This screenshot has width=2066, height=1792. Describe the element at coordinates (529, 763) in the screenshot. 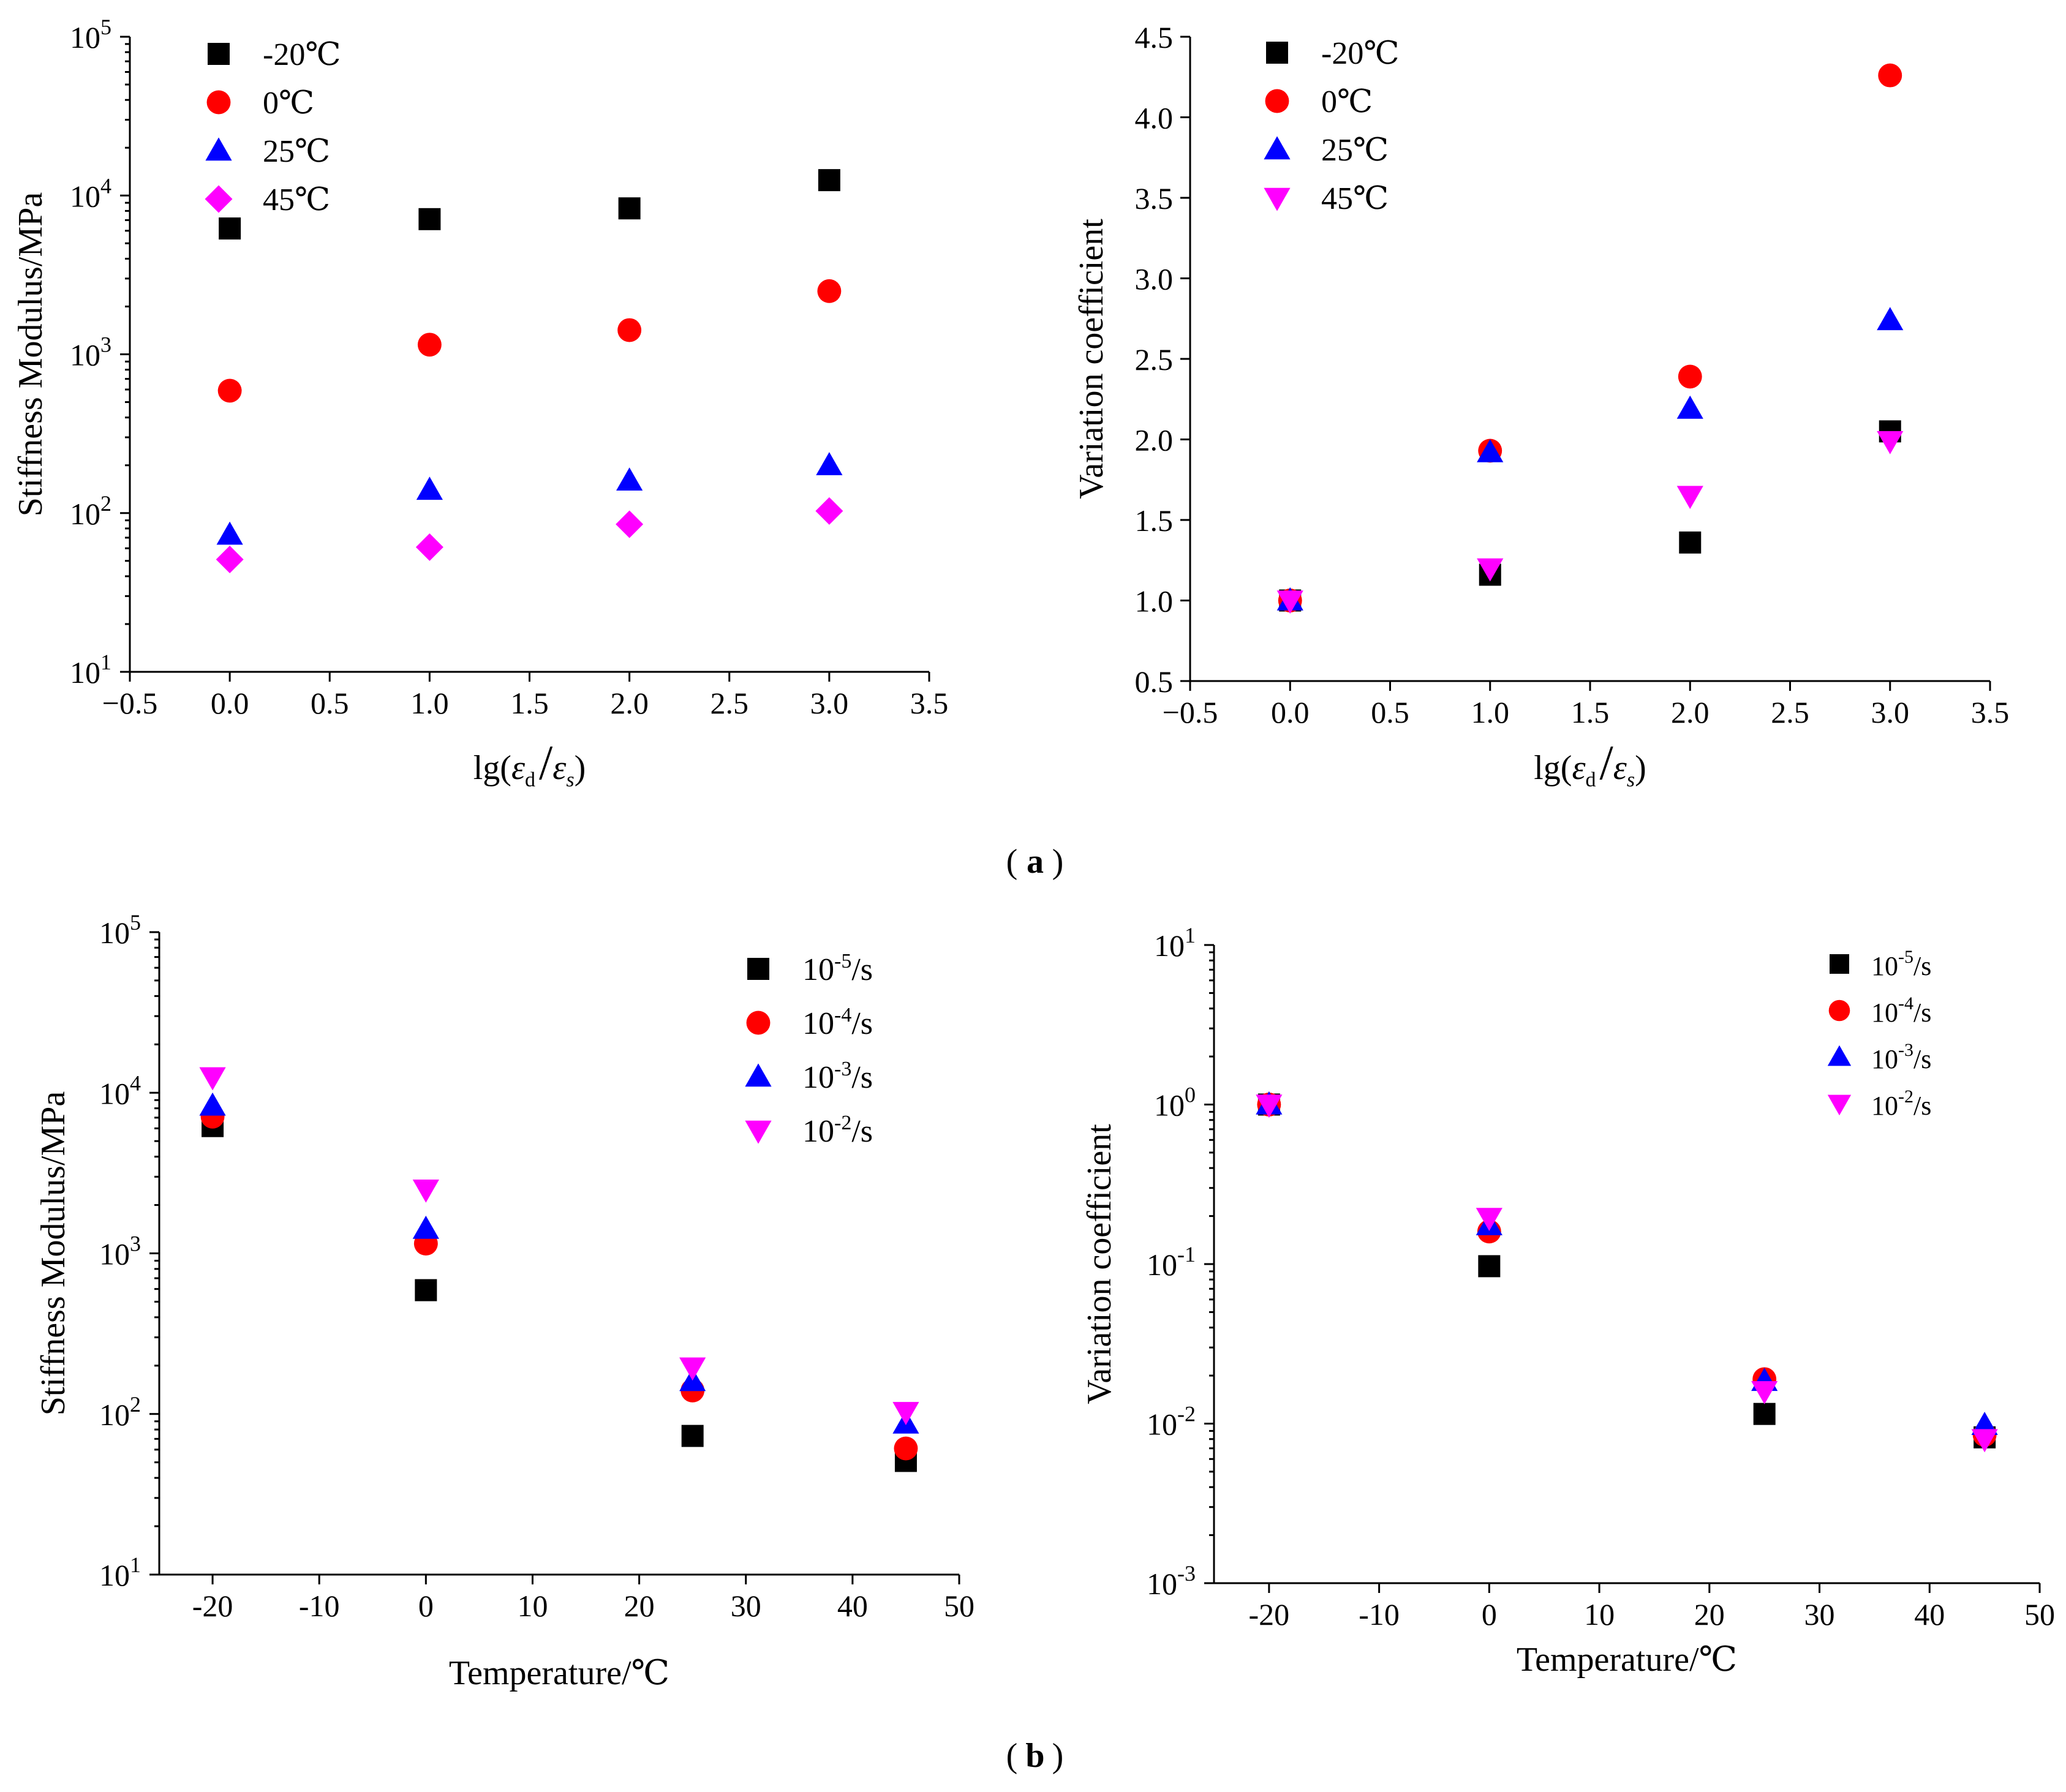

I see `x-axis-title: lg(εd/εs)` at that location.